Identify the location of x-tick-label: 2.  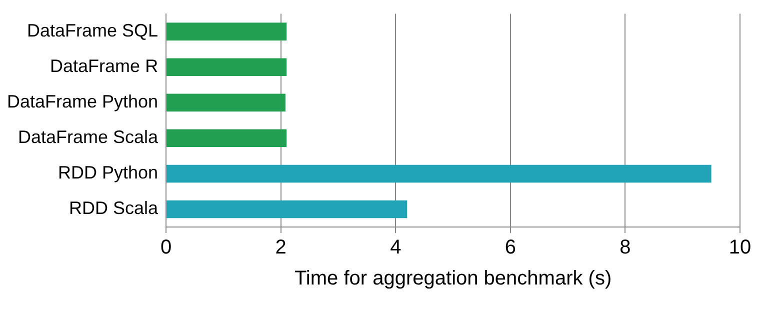
(280, 247).